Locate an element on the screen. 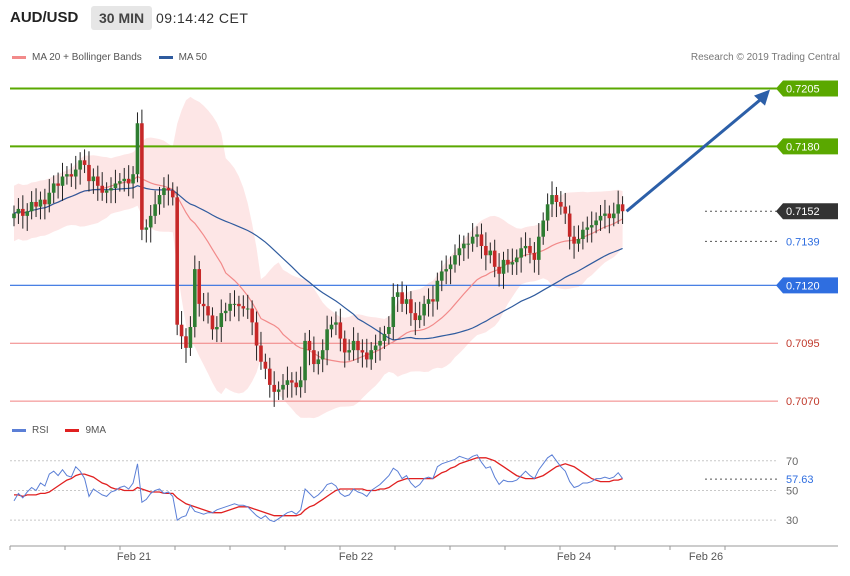 The width and height of the screenshot is (850, 576). x-tick-label: Feb 24 is located at coordinates (574, 557).